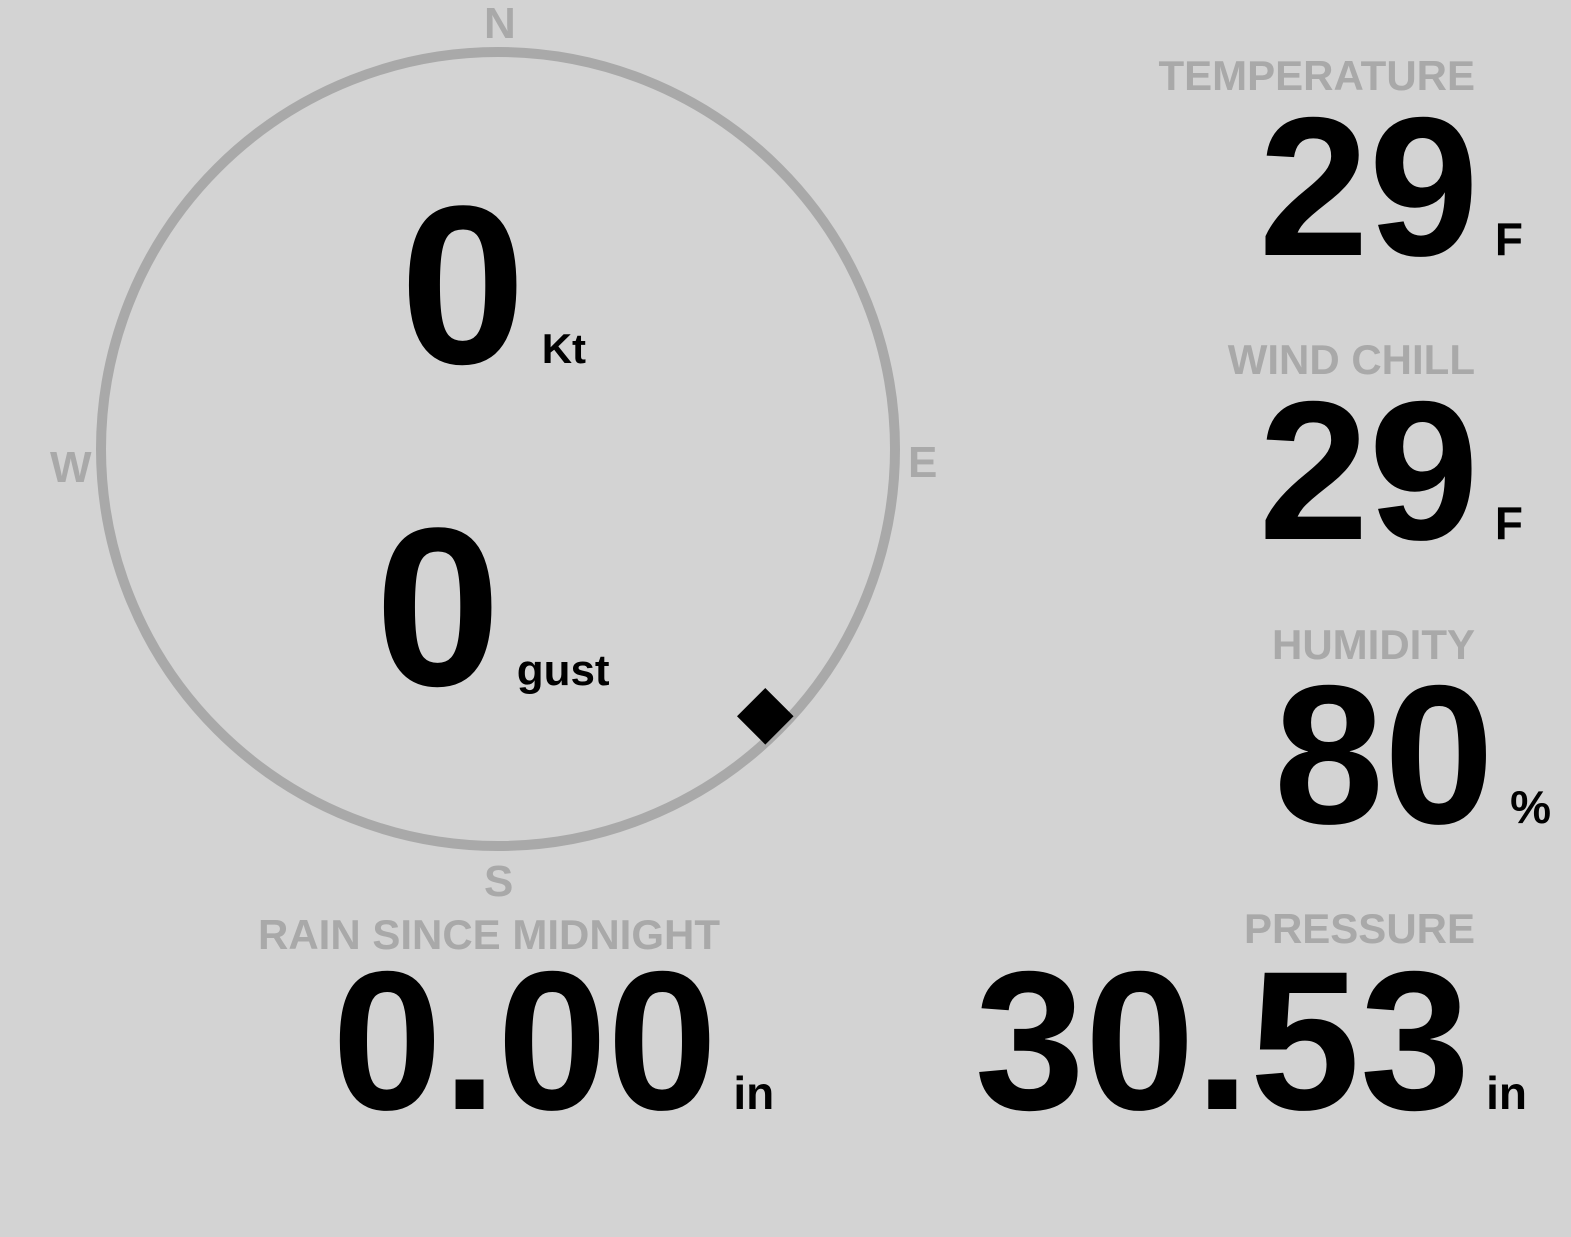 The height and width of the screenshot is (1237, 1571). What do you see at coordinates (1384, 754) in the screenshot?
I see `humidity-value: 80` at bounding box center [1384, 754].